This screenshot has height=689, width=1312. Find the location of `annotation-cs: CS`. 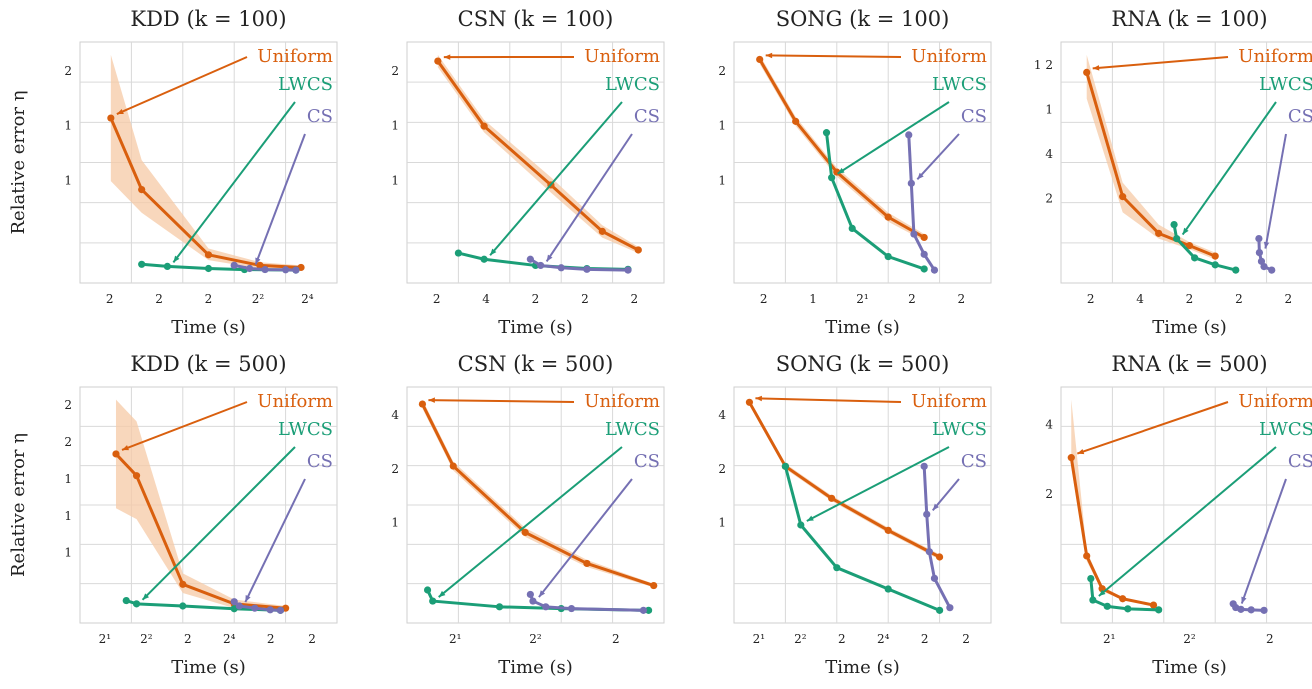

annotation-cs: CS is located at coordinates (974, 461).